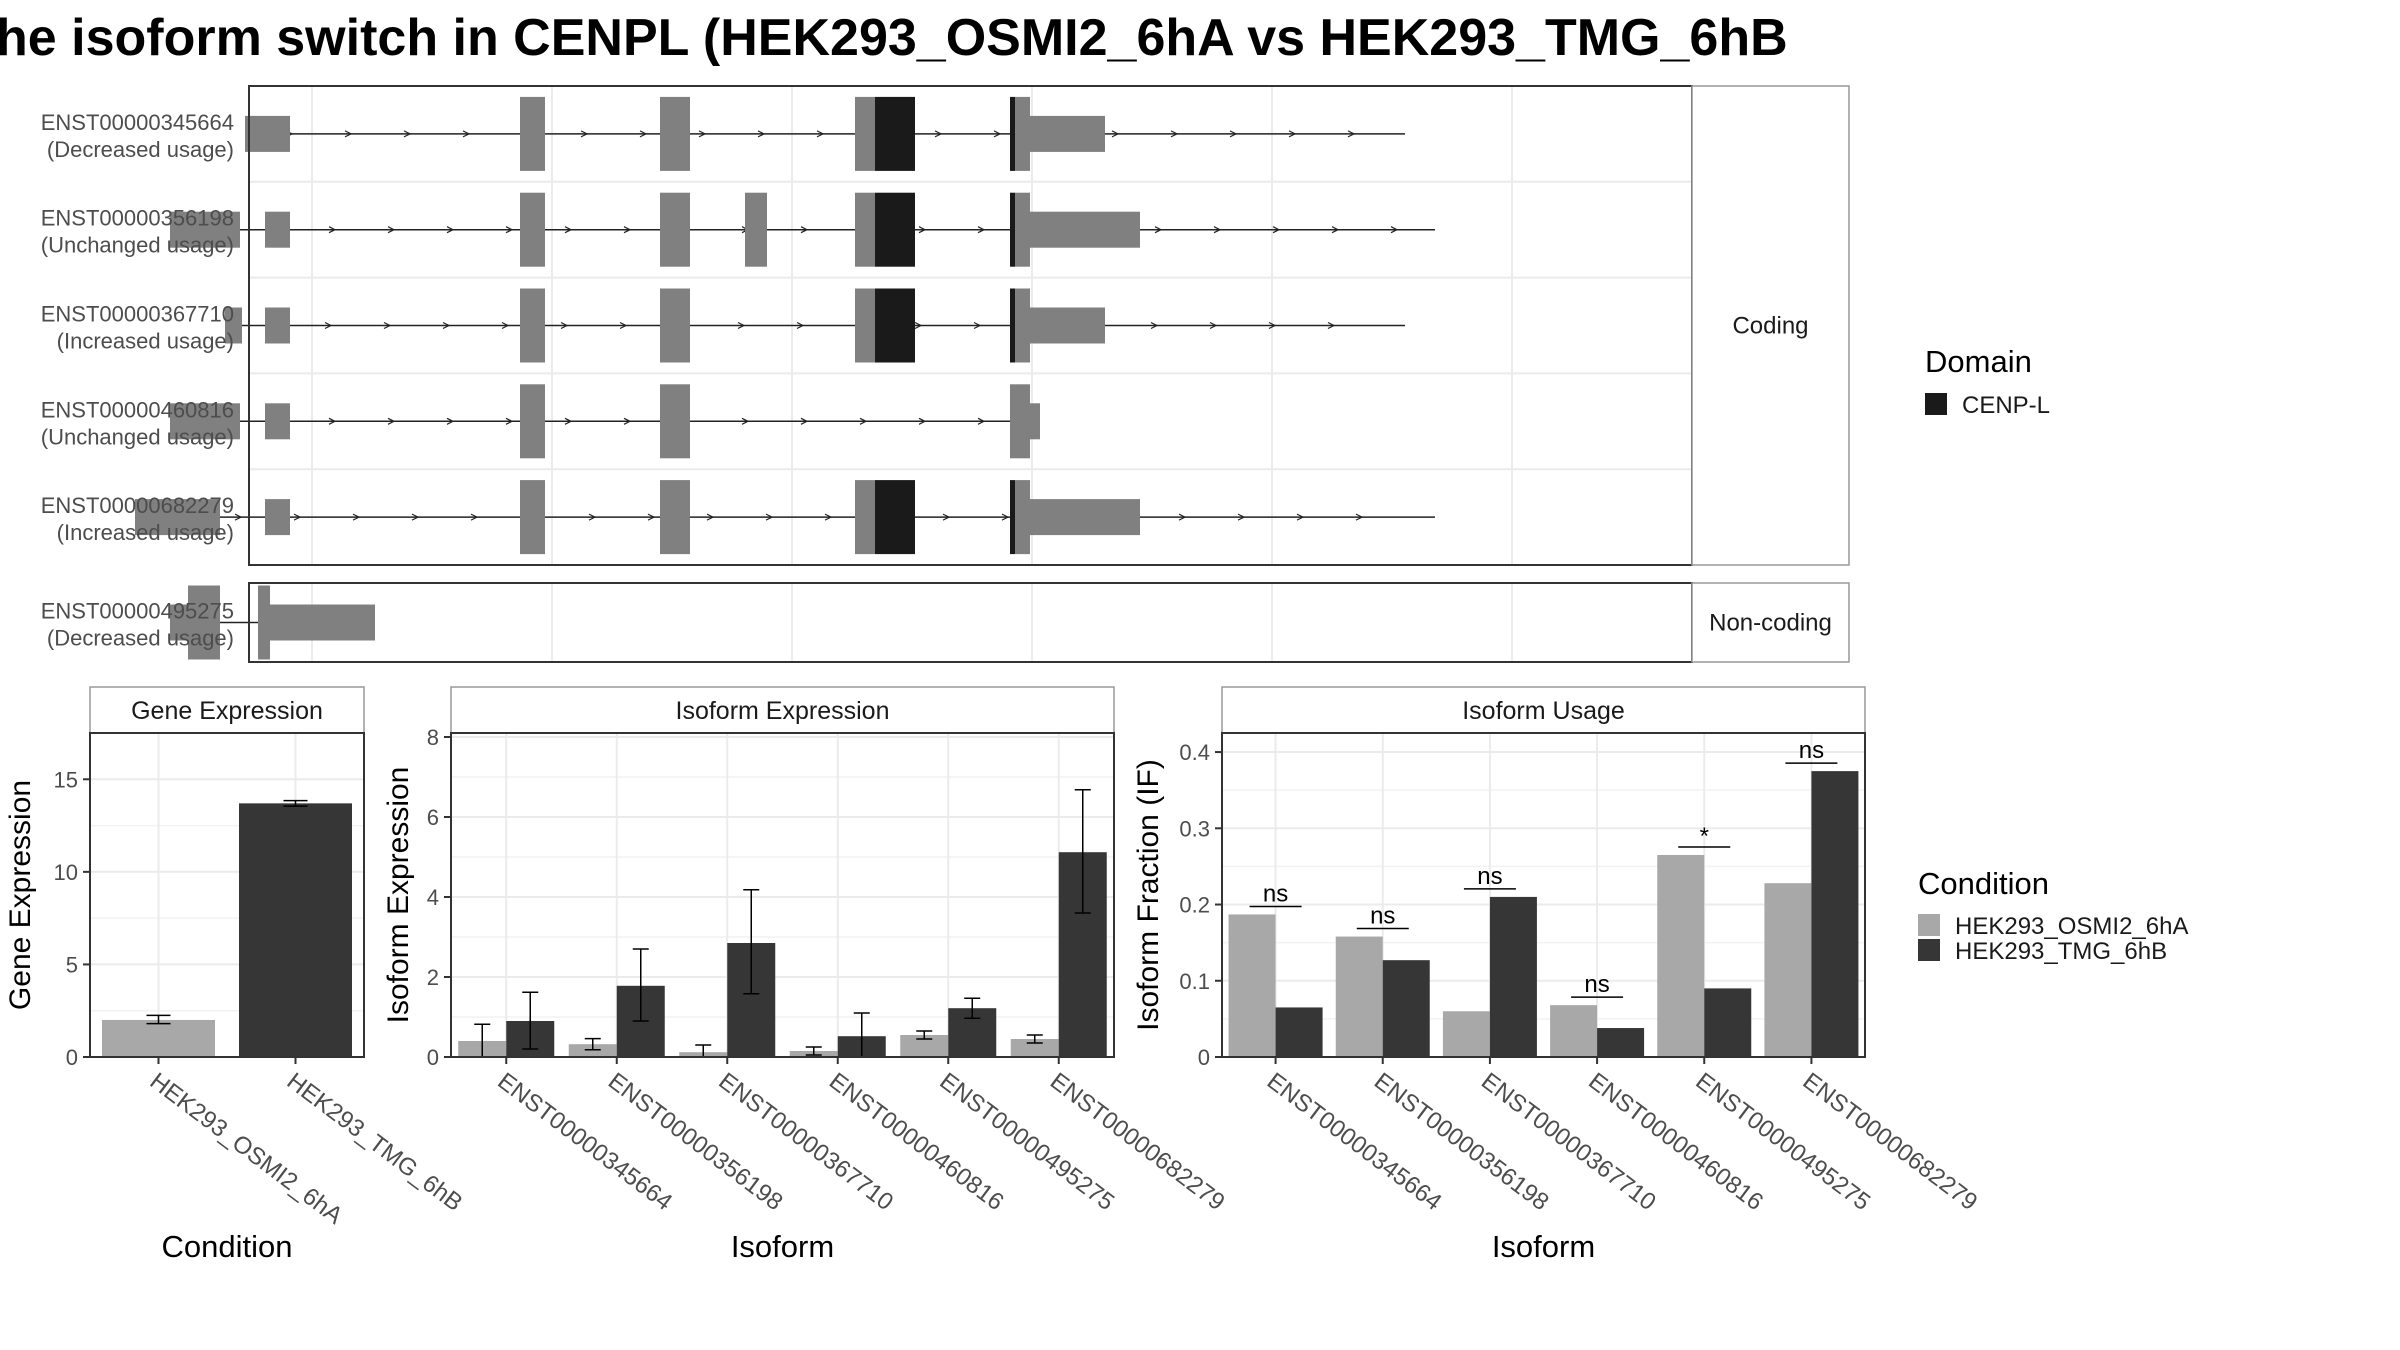  I want to click on transcript-usage-label: (Decreased usage), so click(140, 149).